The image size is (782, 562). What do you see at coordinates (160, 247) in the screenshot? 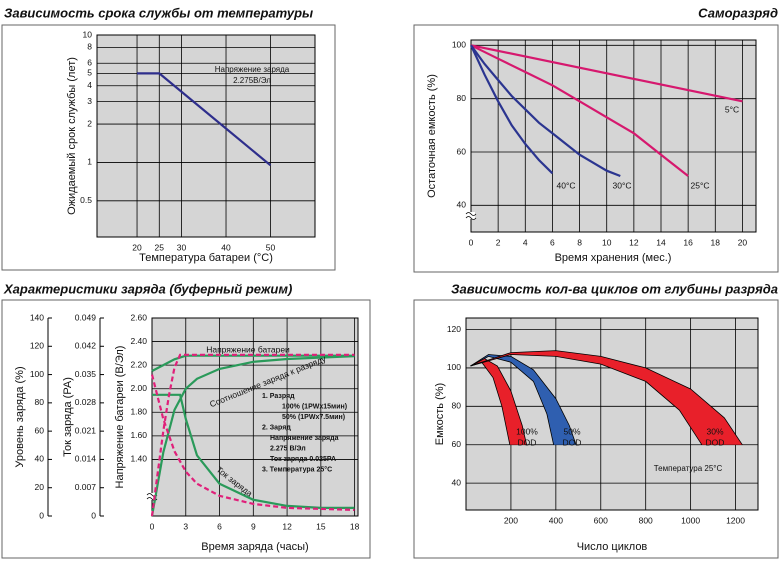
I see `x-tick-label: 25` at bounding box center [160, 247].